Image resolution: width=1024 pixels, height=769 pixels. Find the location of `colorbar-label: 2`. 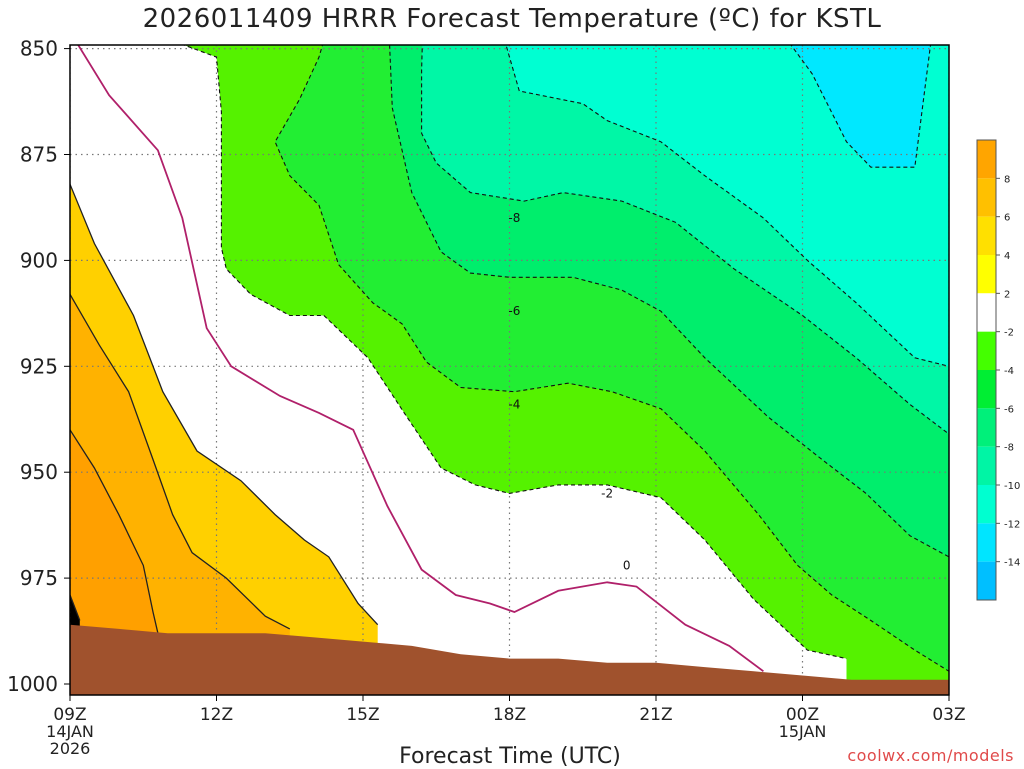

colorbar-label: 2 is located at coordinates (1007, 294).